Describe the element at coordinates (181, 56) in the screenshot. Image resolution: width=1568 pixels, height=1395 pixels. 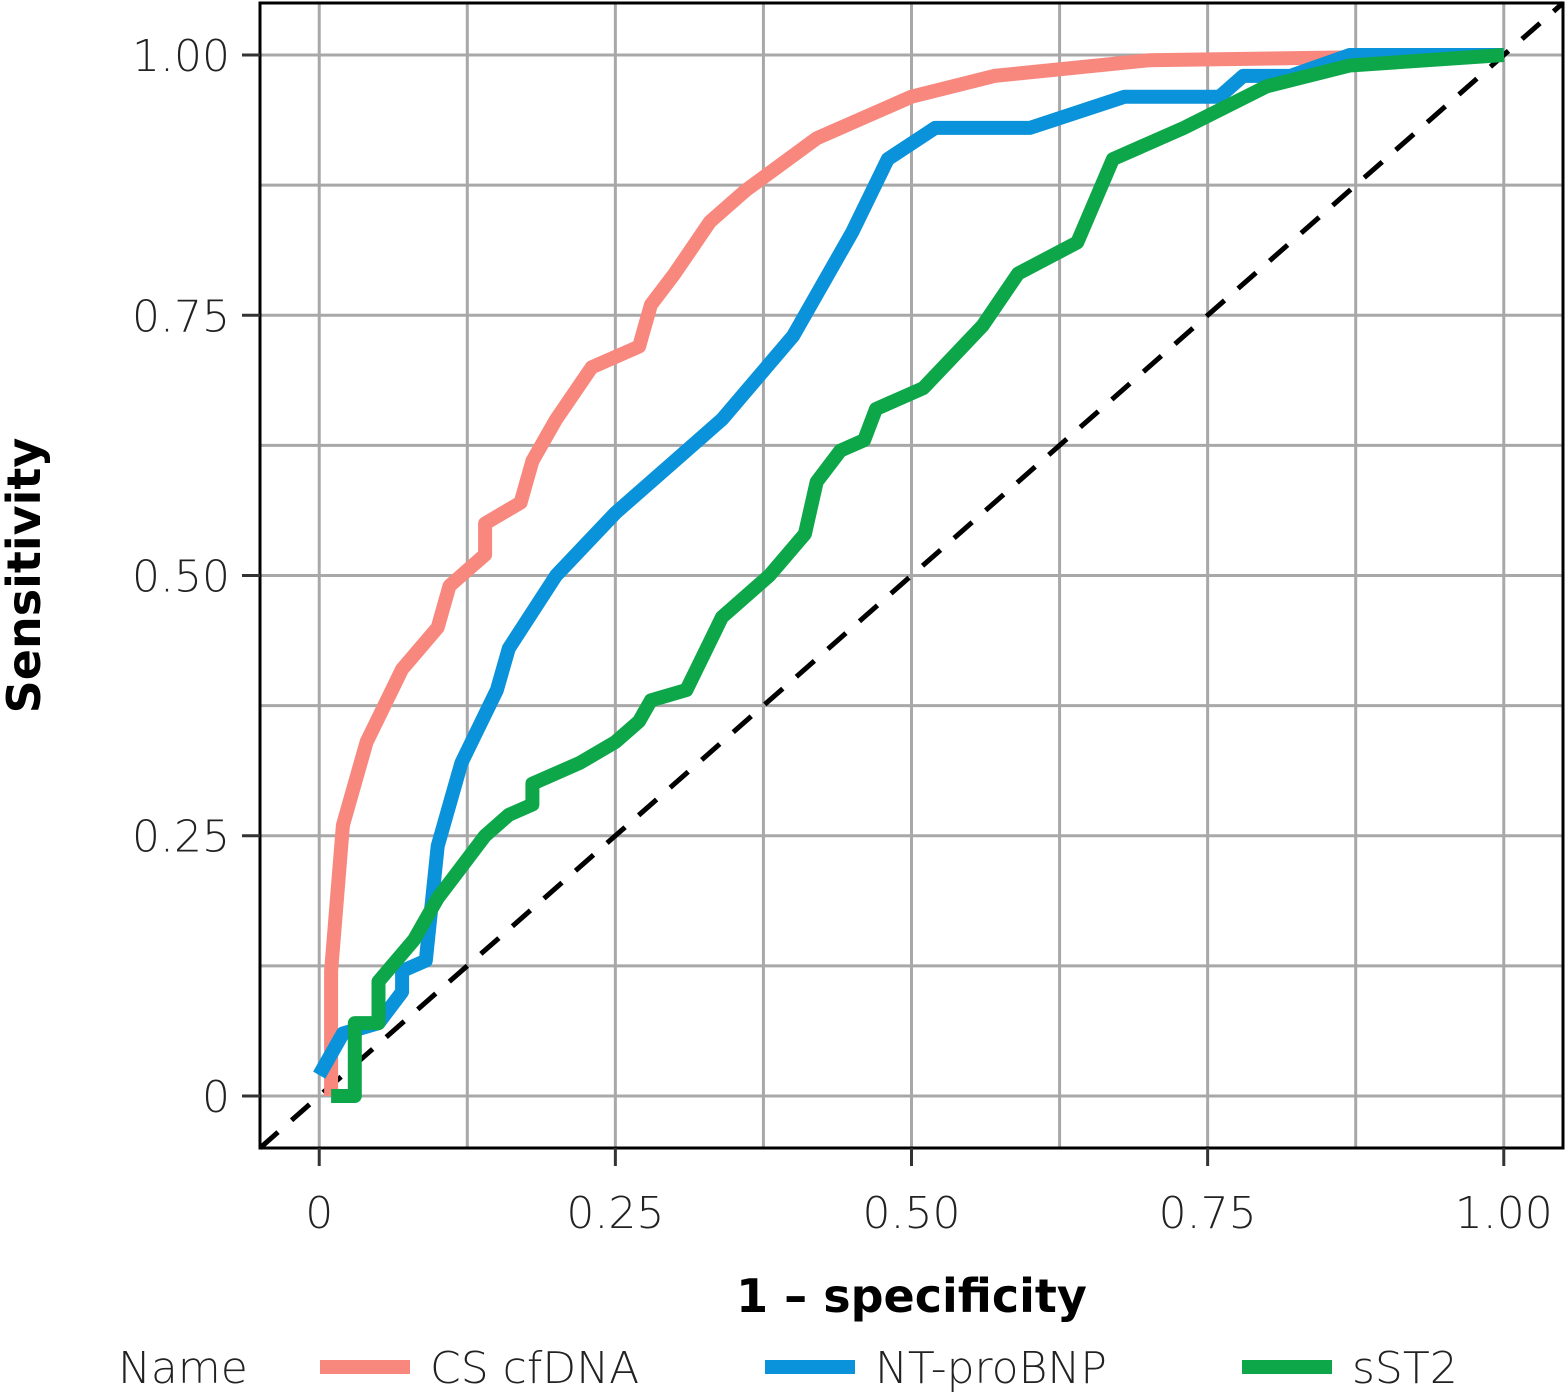
I see `y-tick-label: 1.00` at that location.